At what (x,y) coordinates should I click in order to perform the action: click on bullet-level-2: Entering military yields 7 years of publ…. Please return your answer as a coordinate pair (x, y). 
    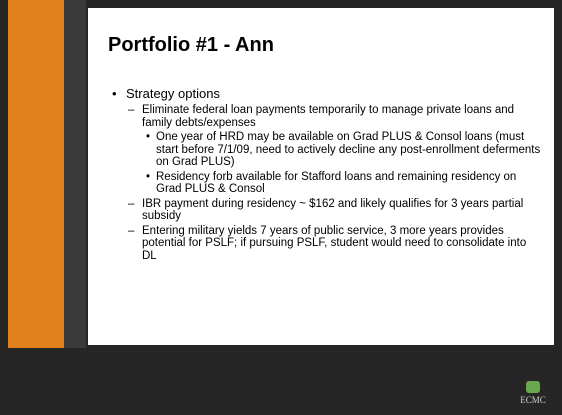
    Looking at the image, I should click on (327, 244).